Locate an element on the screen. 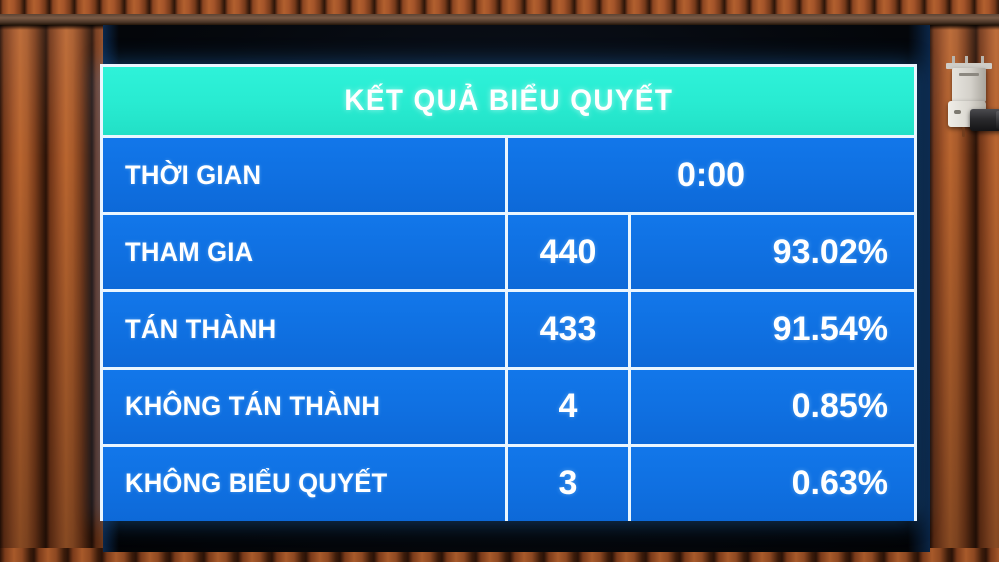 The image size is (999, 562). row-label-cell: THAM GIA is located at coordinates (305, 252).